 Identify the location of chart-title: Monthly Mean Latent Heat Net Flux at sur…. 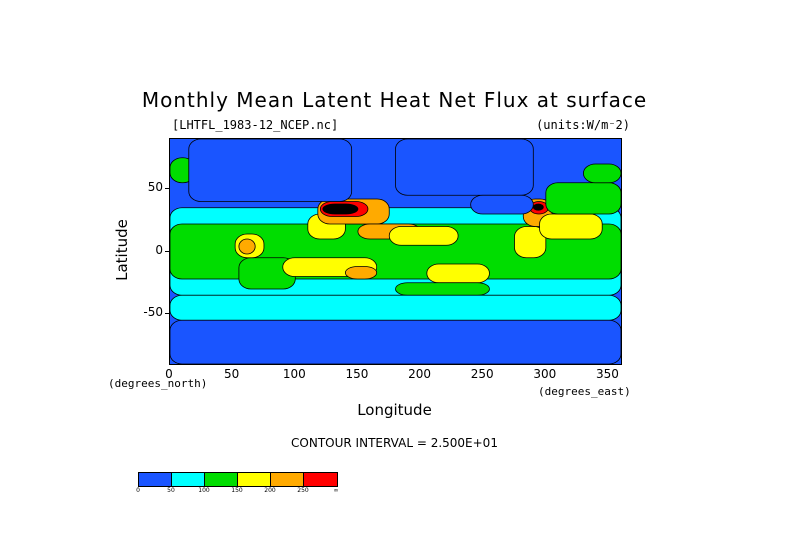
(394, 100).